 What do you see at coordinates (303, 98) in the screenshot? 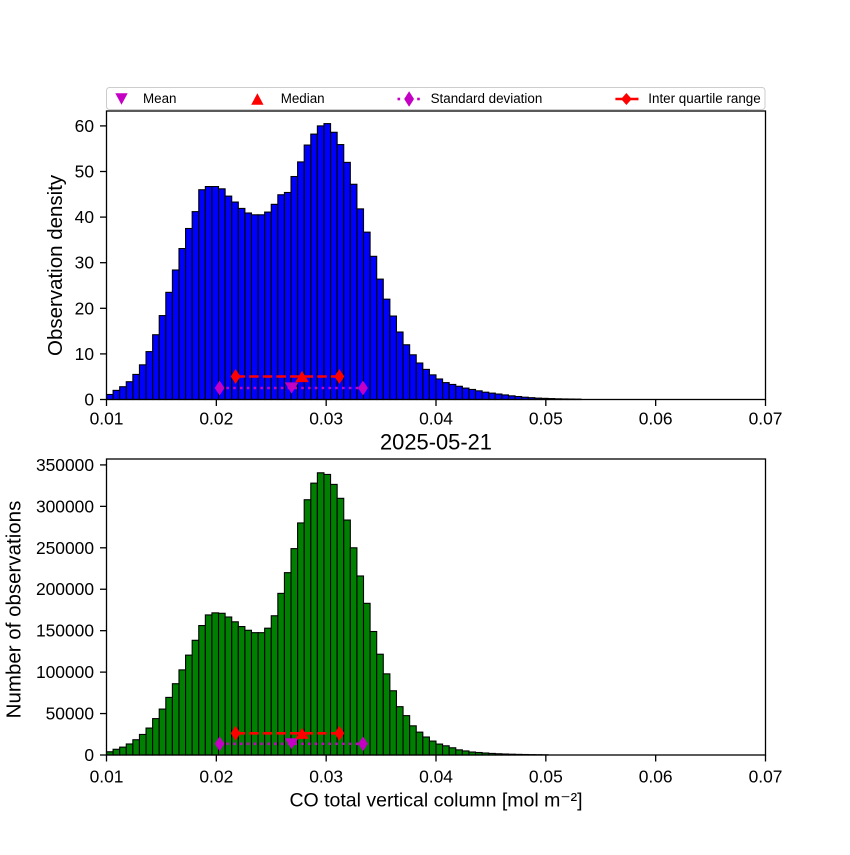
I see `svg-text: Median` at bounding box center [303, 98].